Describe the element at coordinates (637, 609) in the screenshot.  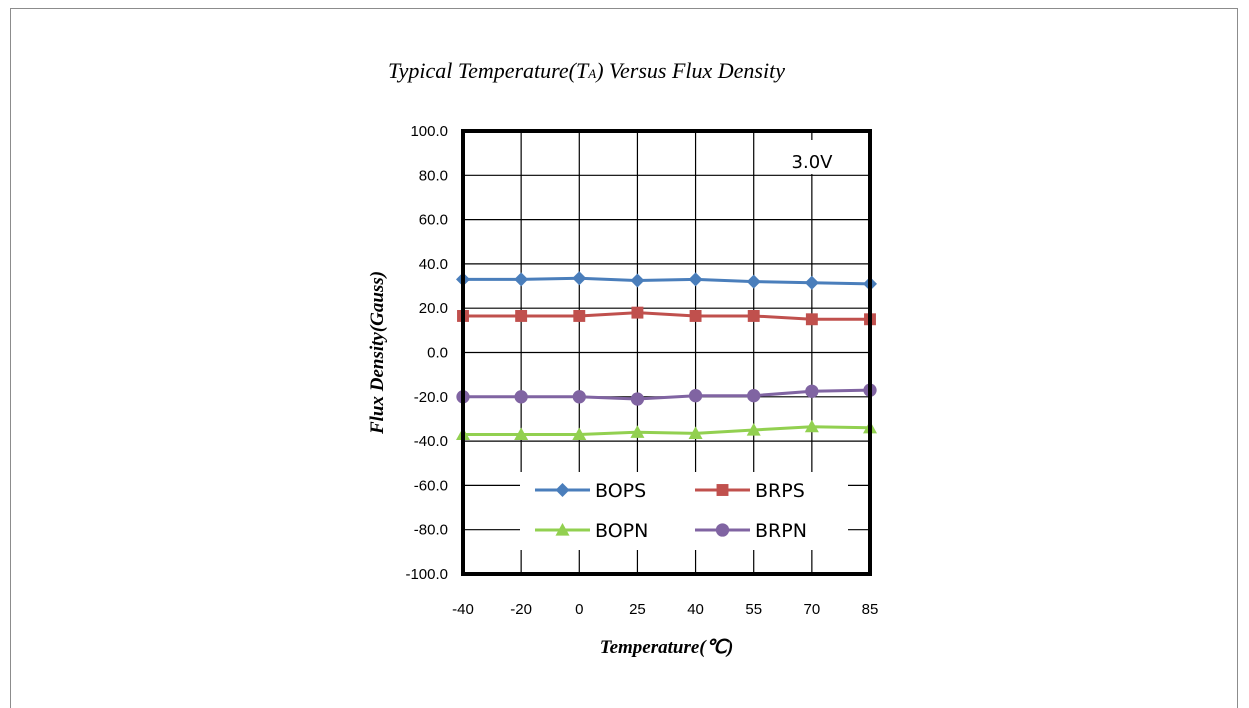
I see `x-tick-label: 25` at that location.